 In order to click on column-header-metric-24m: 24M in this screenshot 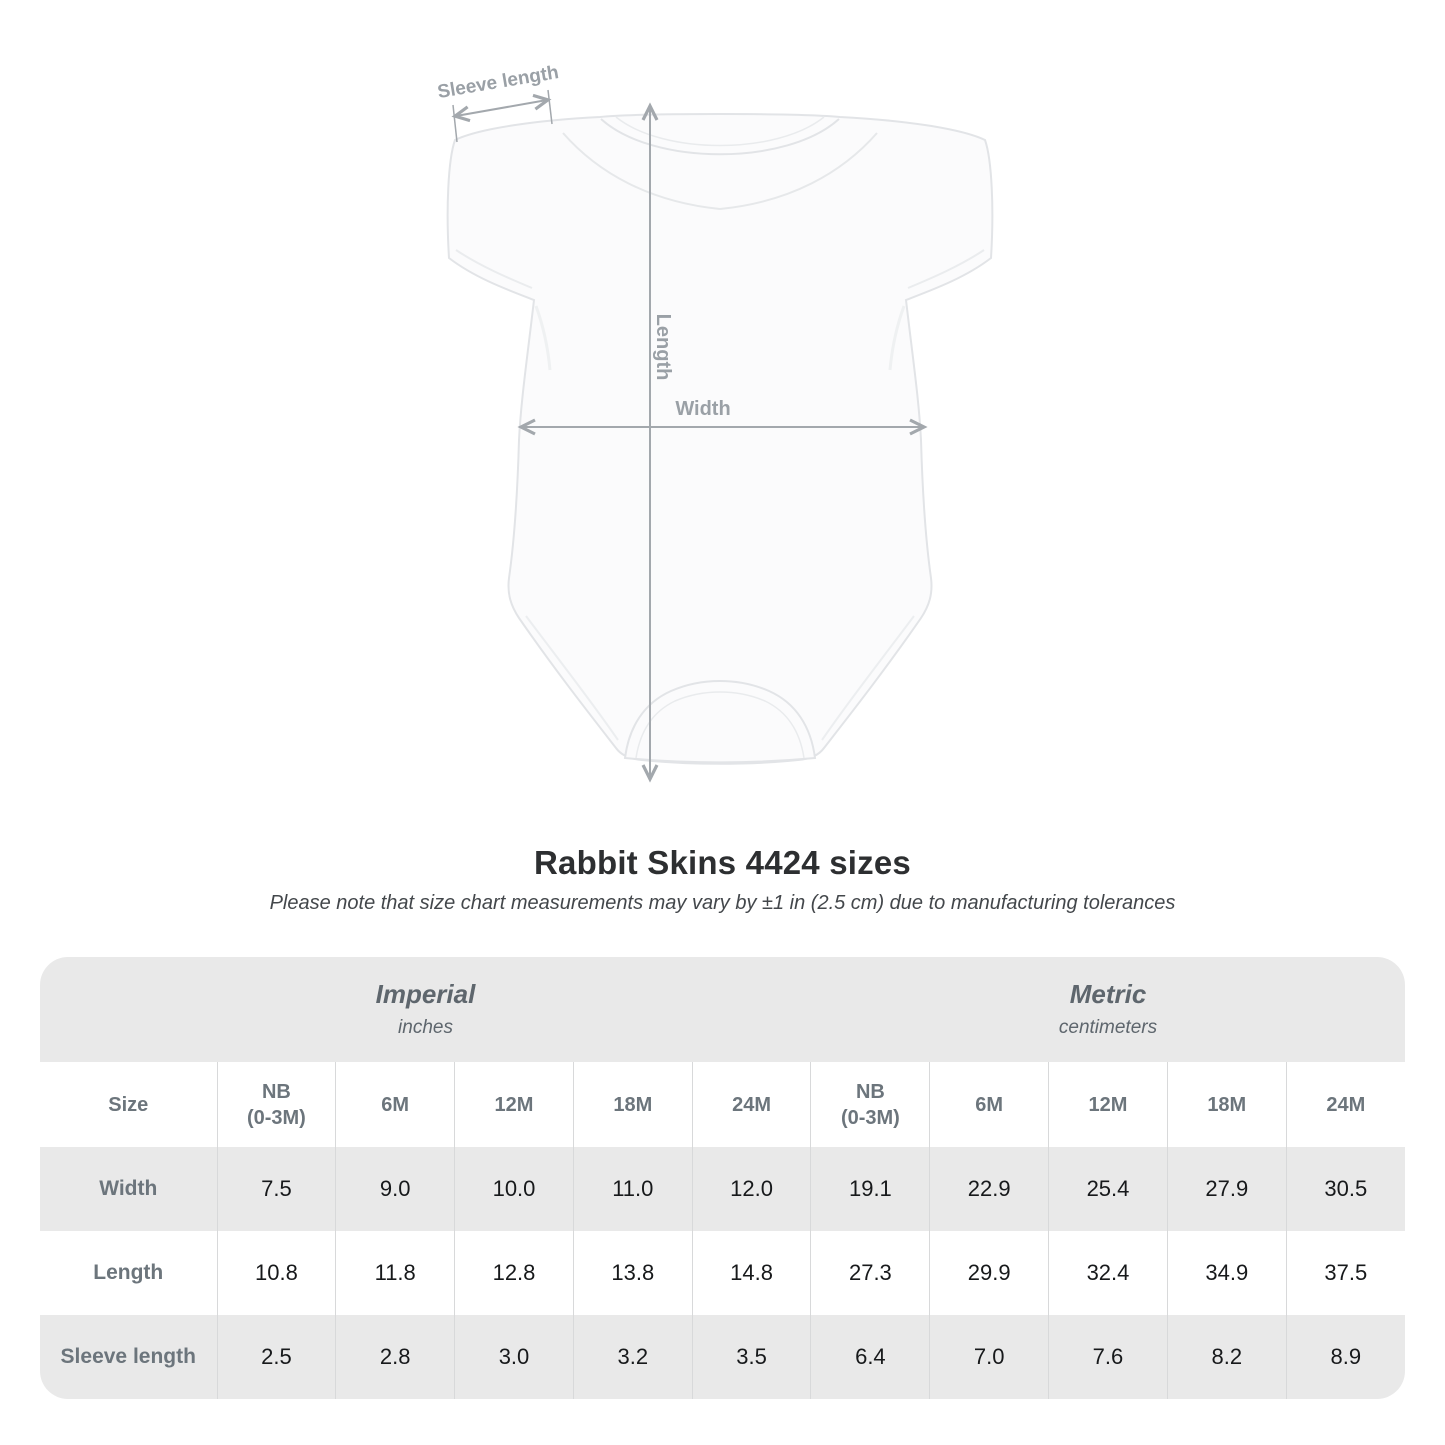, I will do `click(1345, 1104)`.